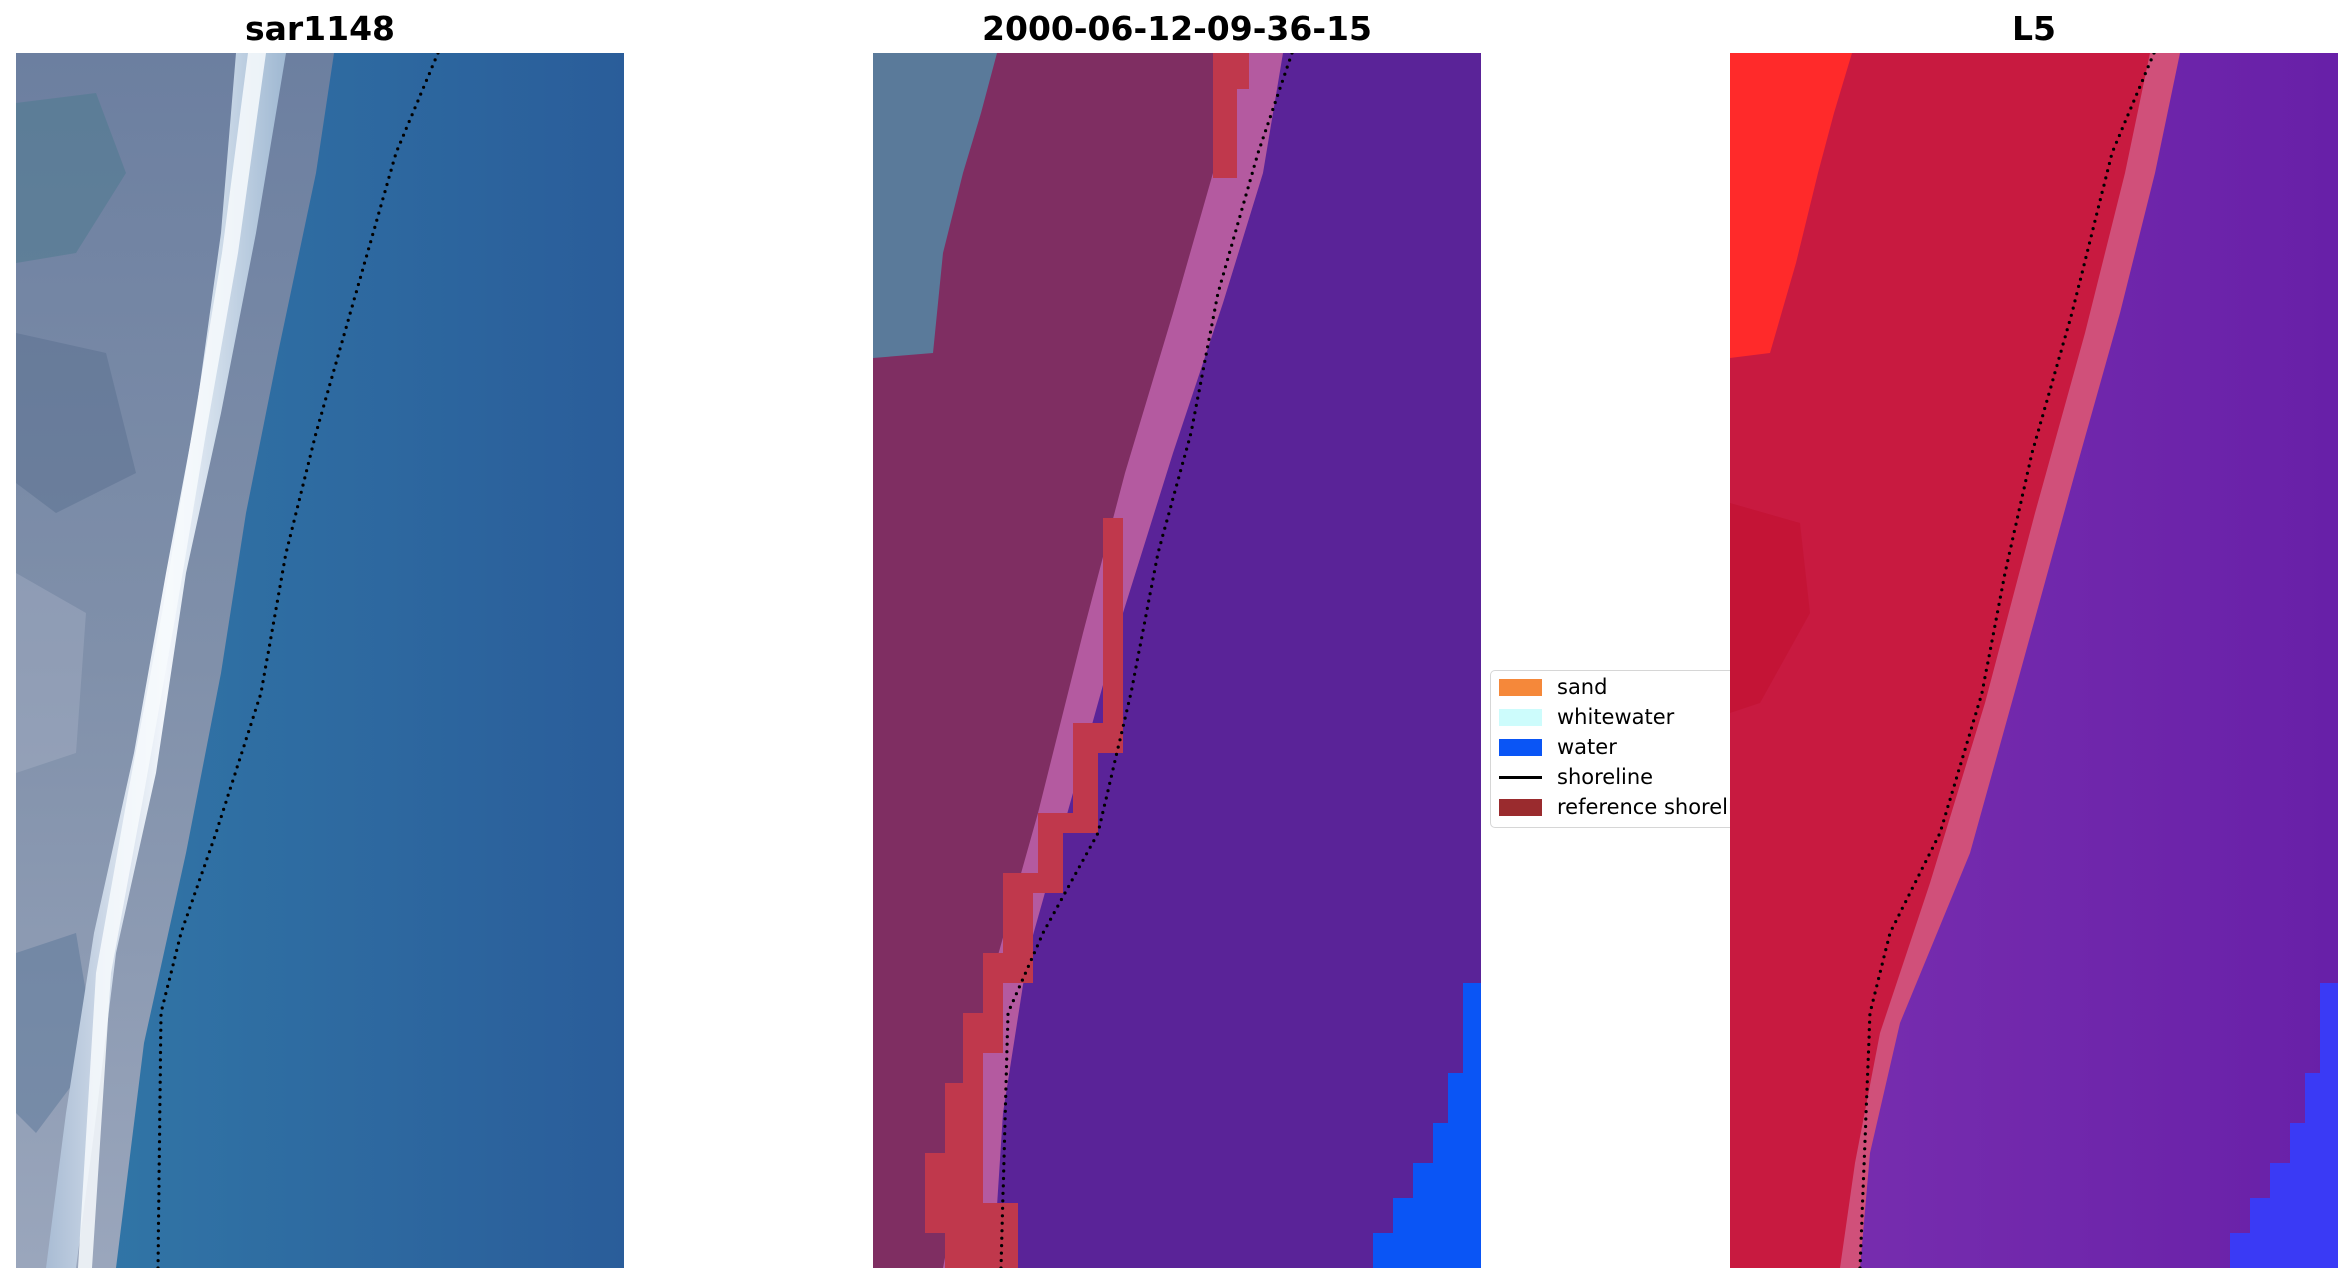 The width and height of the screenshot is (2352, 1283). What do you see at coordinates (1586, 717) in the screenshot?
I see `legend-item-whitewater: whitewater` at bounding box center [1586, 717].